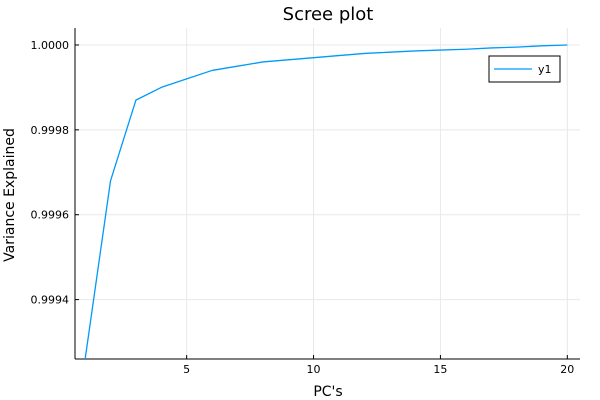  Describe the element at coordinates (50, 215) in the screenshot. I see `y-tick-label: 0.9996` at that location.